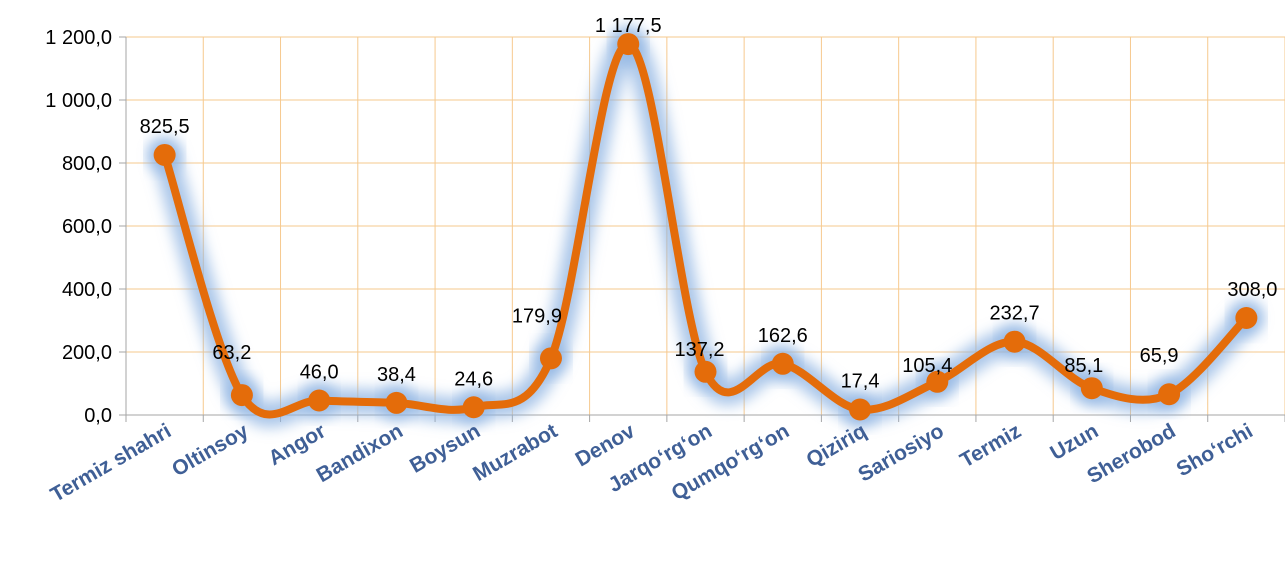 This screenshot has height=579, width=1285. What do you see at coordinates (210, 450) in the screenshot?
I see `x-tick-label: Oltinsoy` at bounding box center [210, 450].